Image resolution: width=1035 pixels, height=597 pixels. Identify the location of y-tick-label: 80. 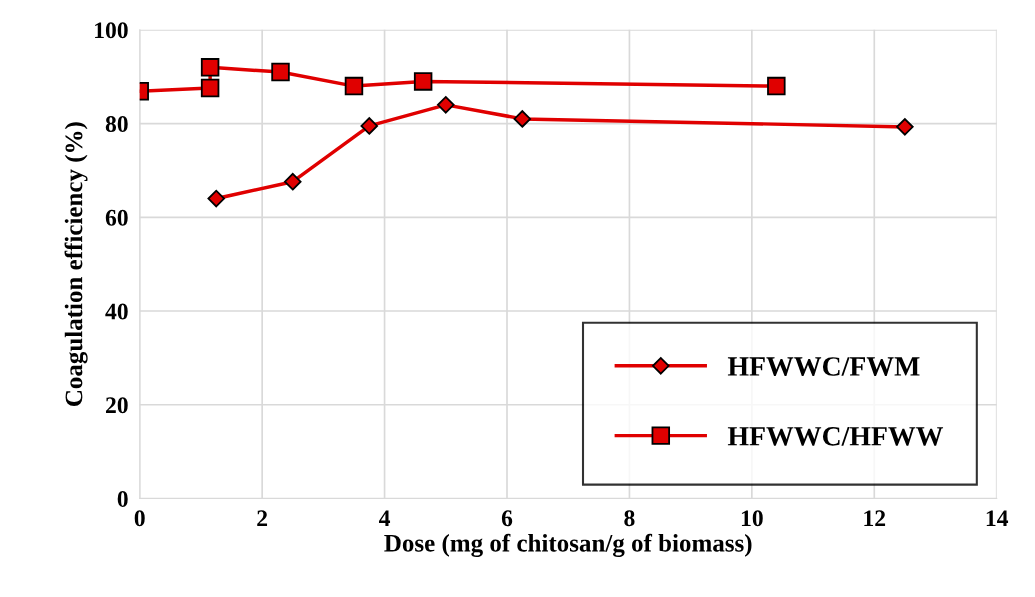
(116, 124).